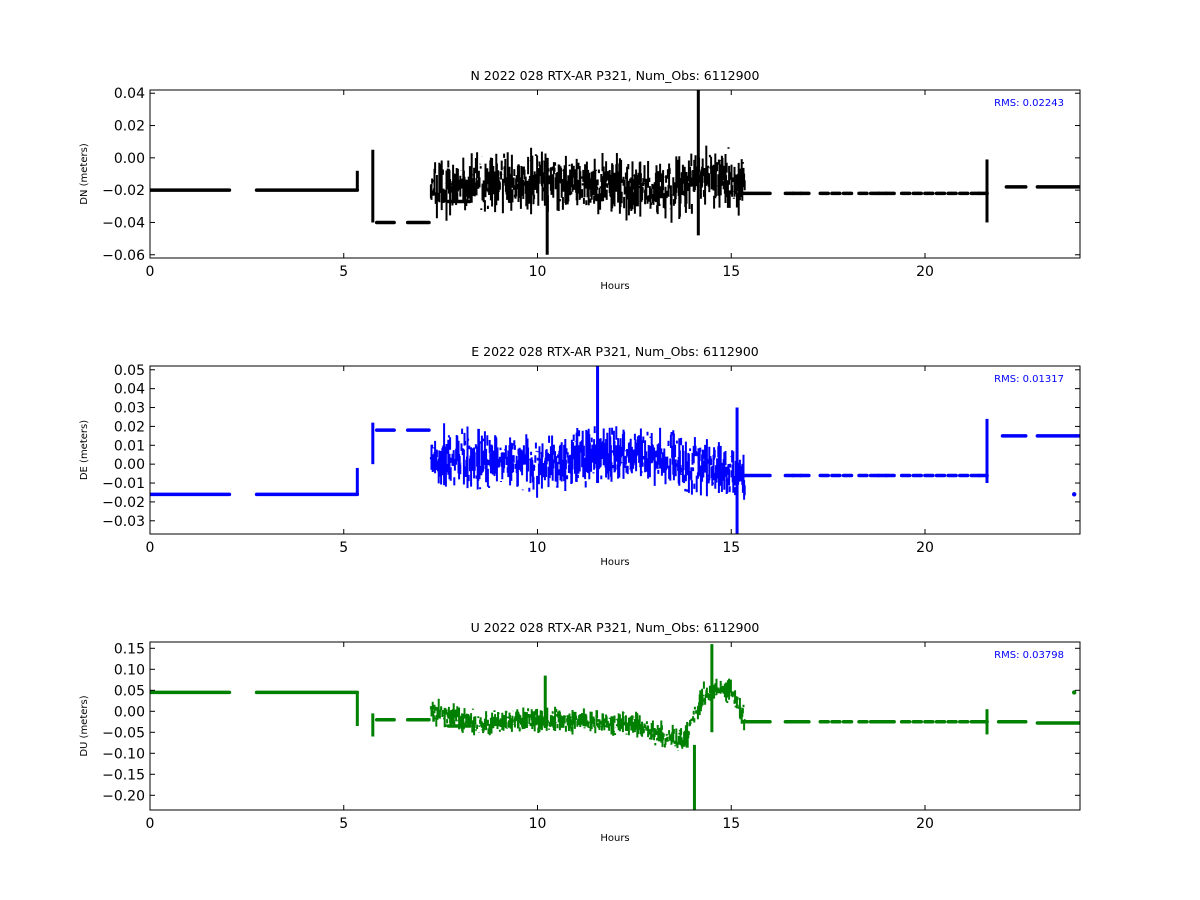  Describe the element at coordinates (615, 75) in the screenshot. I see `subplot-title: N 2022 028 RTX-AR P321, Num_Obs: 6112900` at that location.